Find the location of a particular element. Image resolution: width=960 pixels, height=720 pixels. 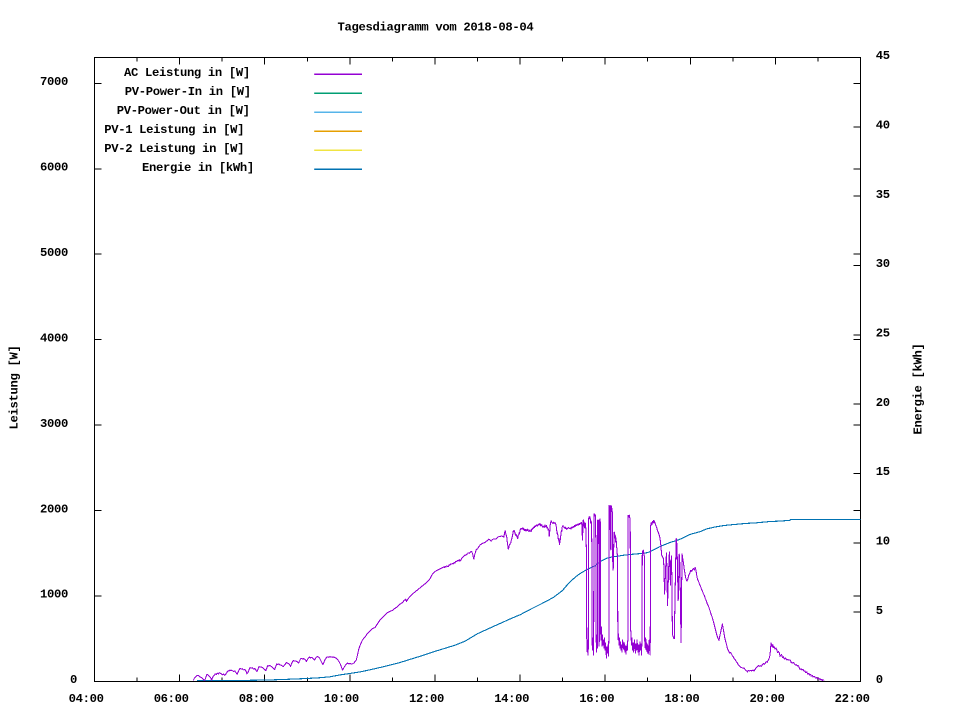

svg-text: Energie in [kWh] is located at coordinates (198, 168).